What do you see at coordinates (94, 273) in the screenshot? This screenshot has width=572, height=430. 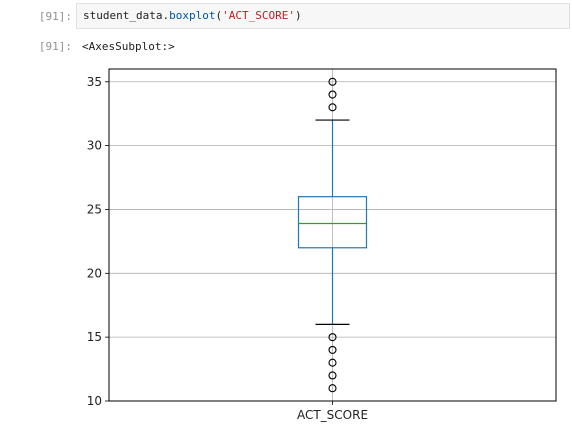 I see `y-tick-label: 20` at bounding box center [94, 273].